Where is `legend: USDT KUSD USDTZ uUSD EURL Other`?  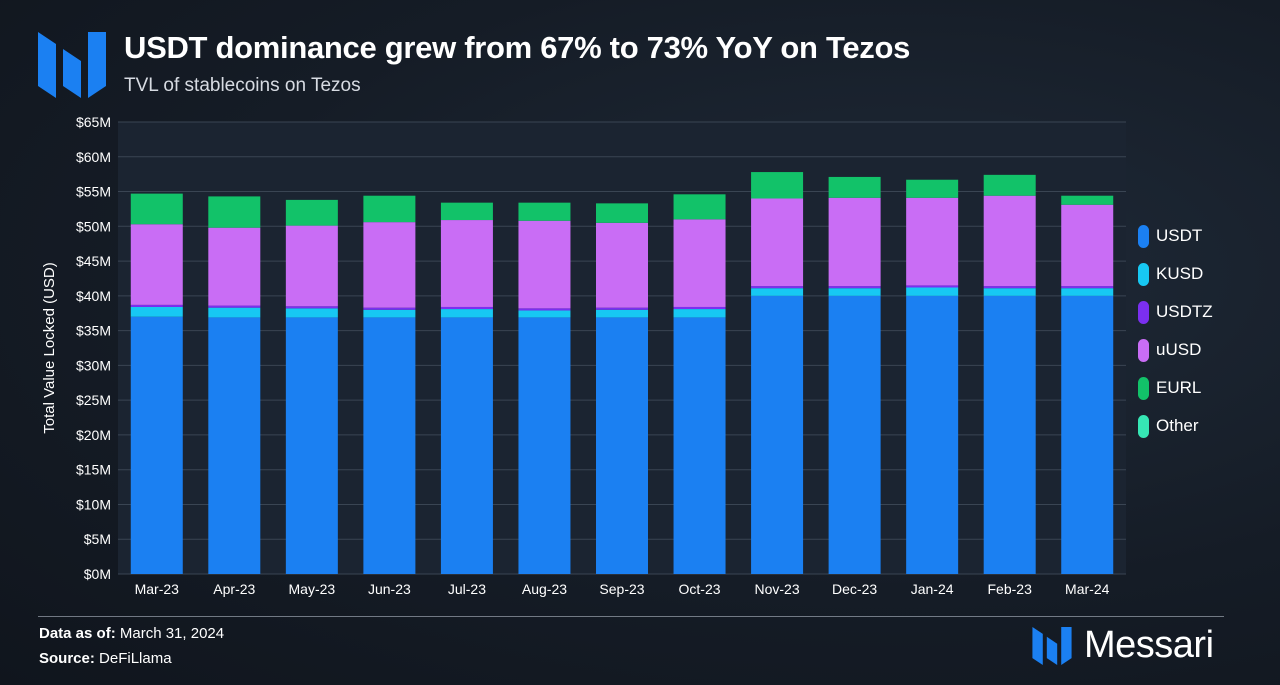
legend: USDT KUSD USDTZ uUSD EURL Other is located at coordinates (1175, 331).